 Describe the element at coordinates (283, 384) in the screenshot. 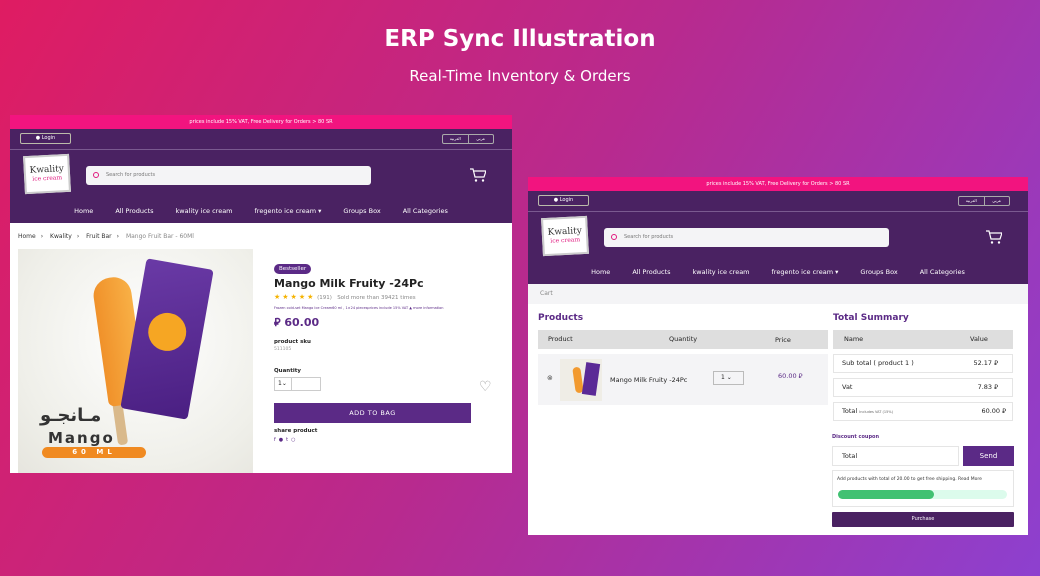

I see `quantity-select: 1⌄` at that location.